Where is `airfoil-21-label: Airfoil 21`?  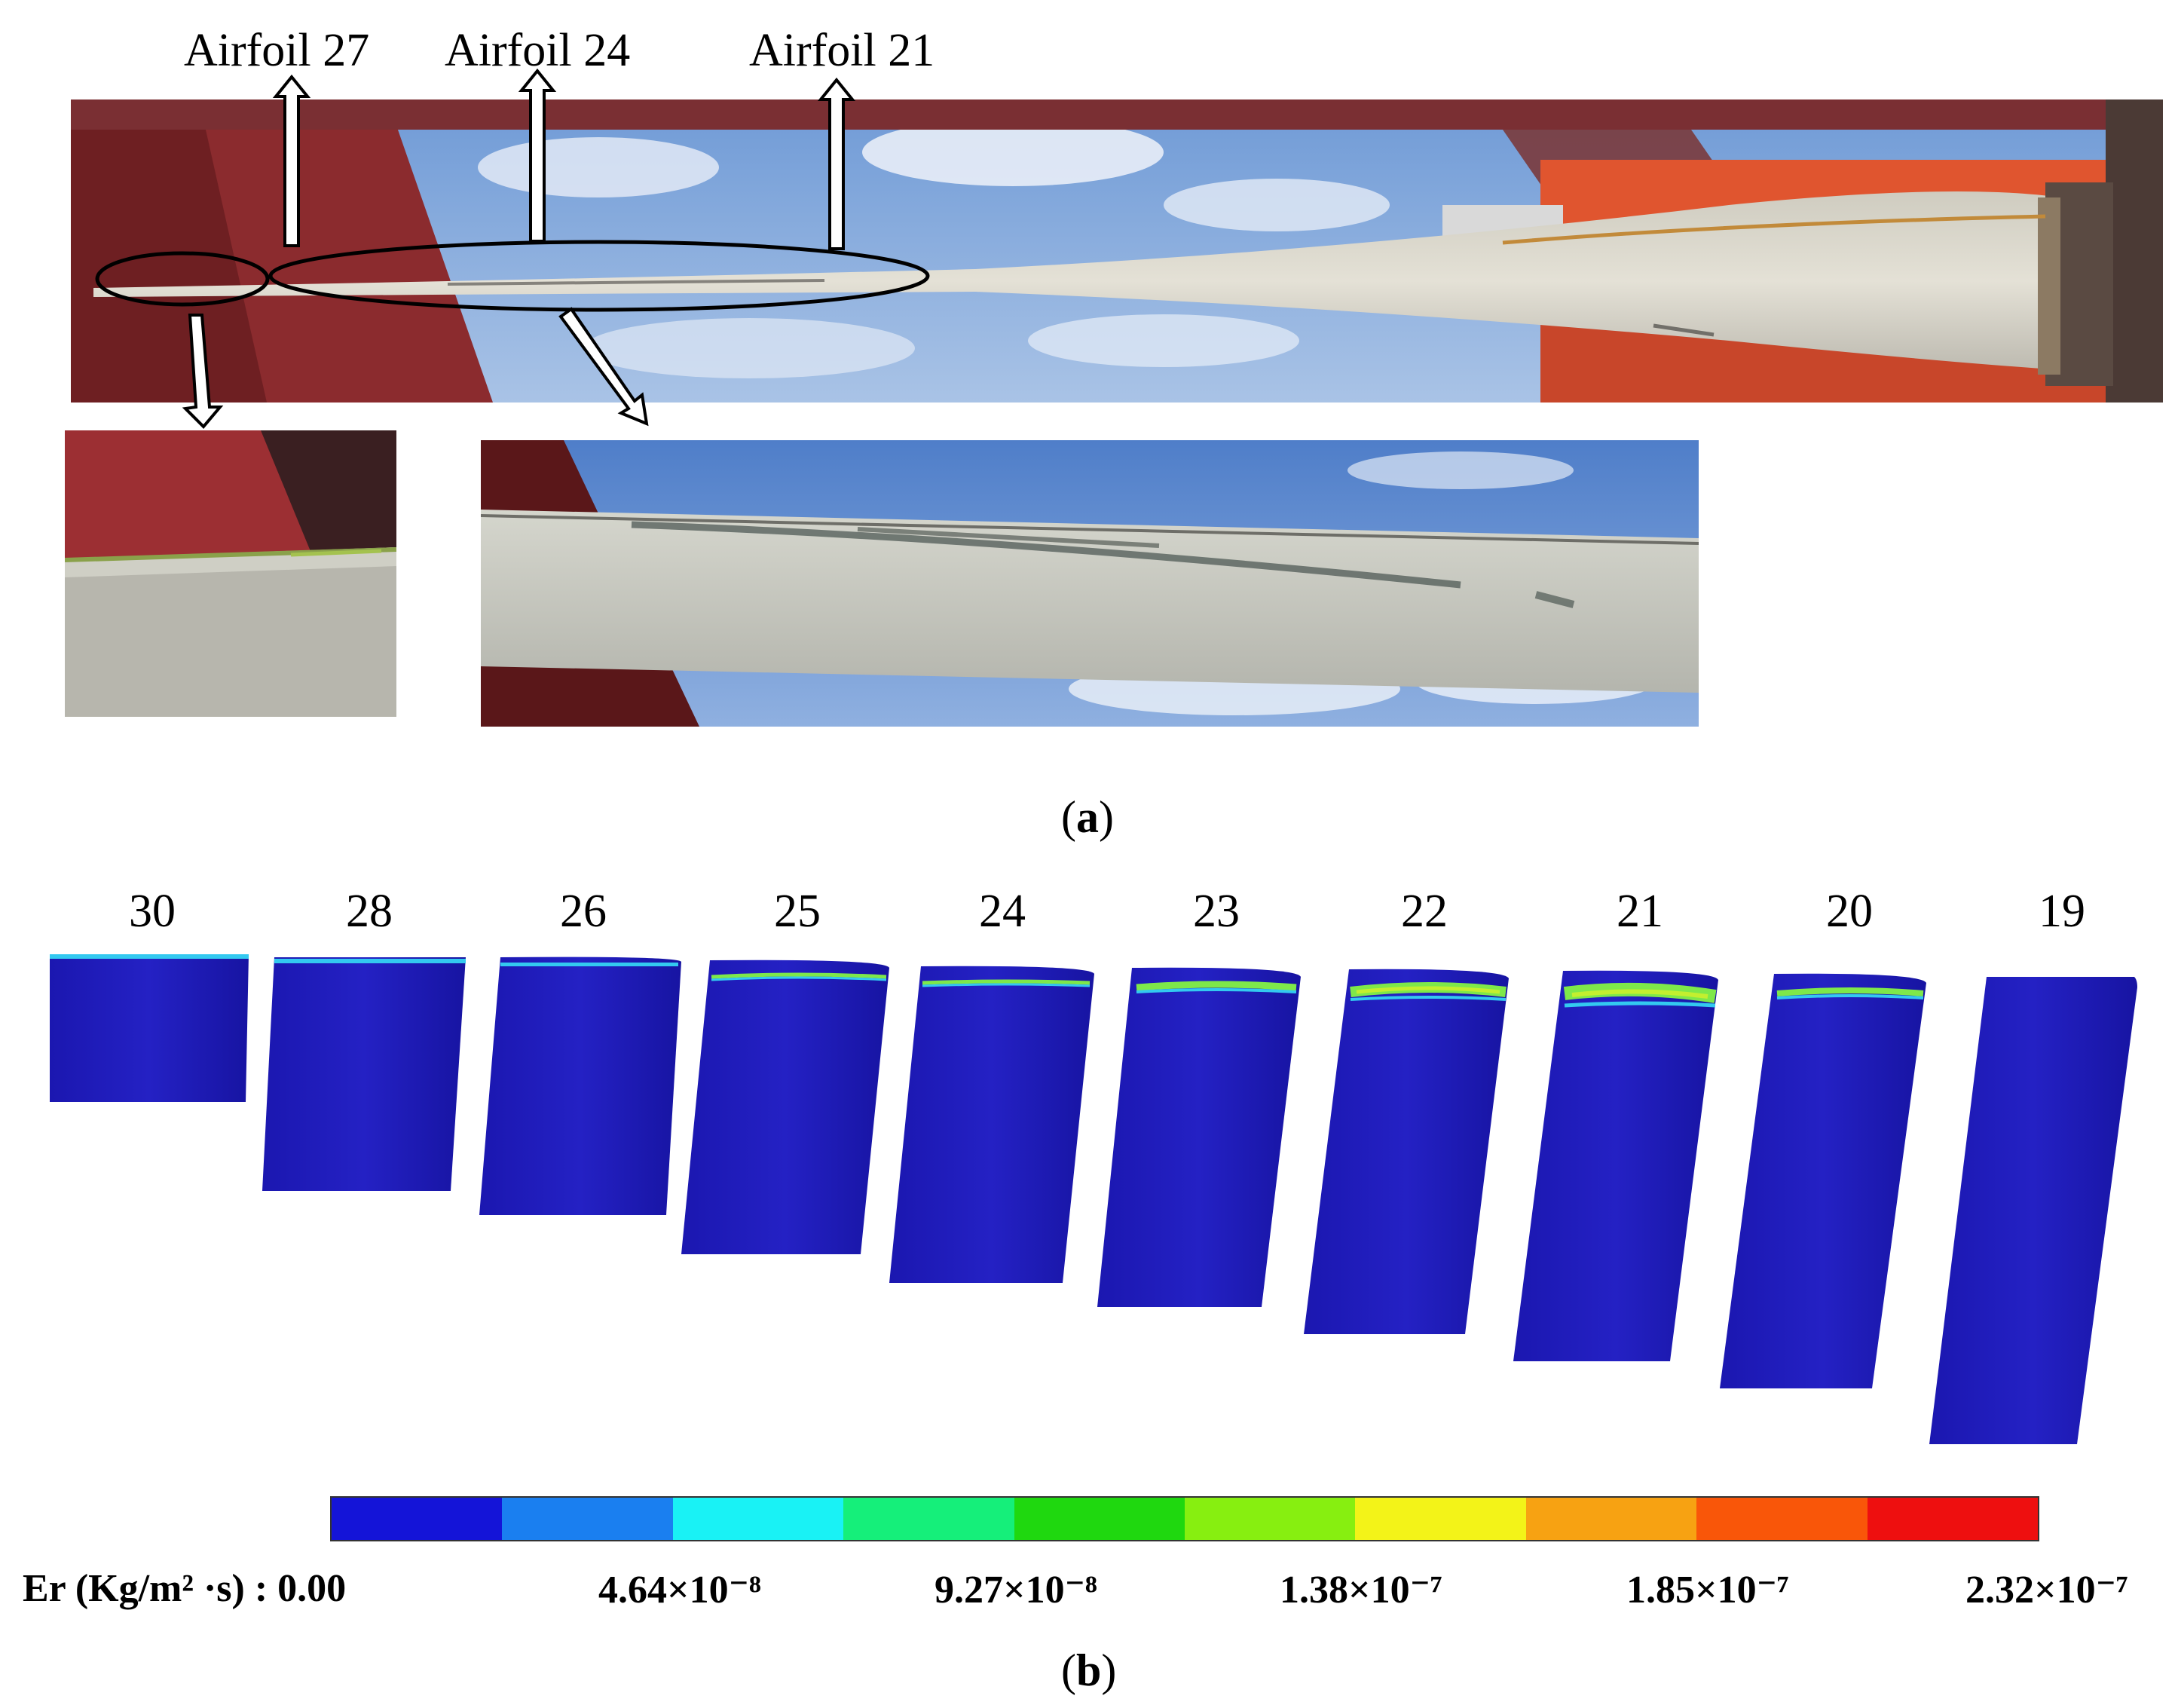
airfoil-21-label: Airfoil 21 is located at coordinates (842, 51).